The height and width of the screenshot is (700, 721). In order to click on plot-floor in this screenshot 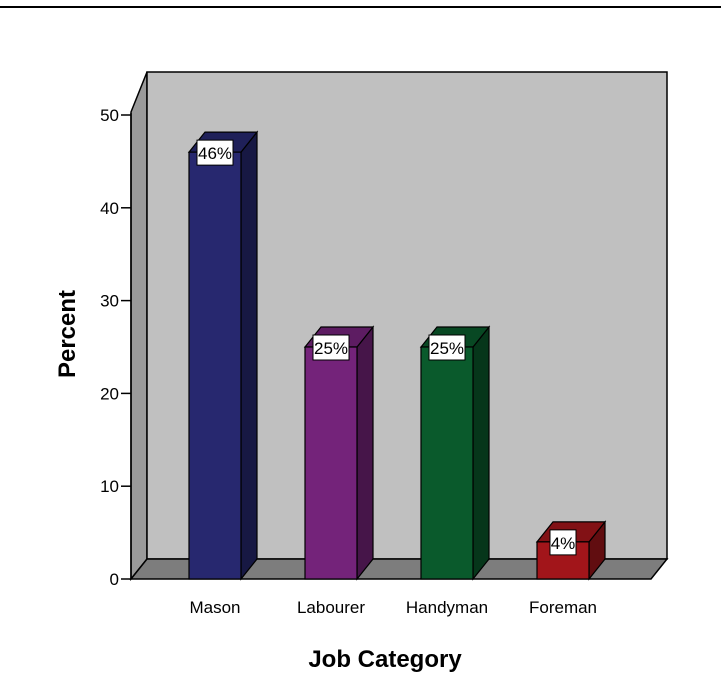, I will do `click(399, 569)`.